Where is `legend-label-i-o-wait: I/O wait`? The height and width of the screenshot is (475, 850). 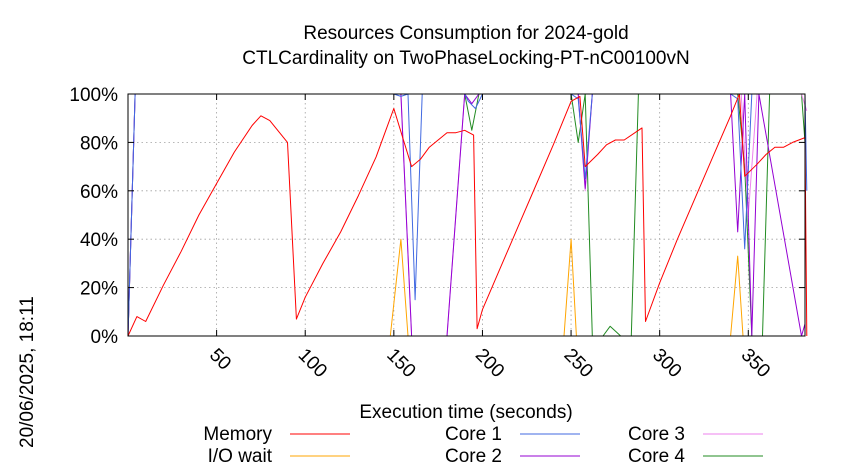 legend-label-i-o-wait: I/O wait is located at coordinates (240, 456).